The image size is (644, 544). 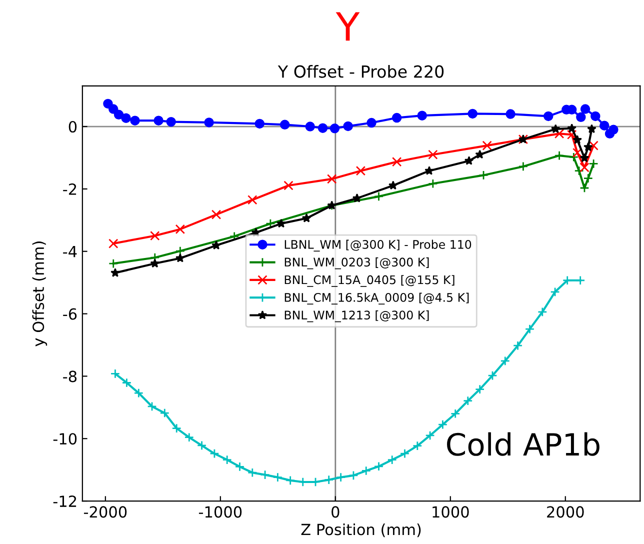 I want to click on y-tick-label: -6, so click(x=70, y=314).